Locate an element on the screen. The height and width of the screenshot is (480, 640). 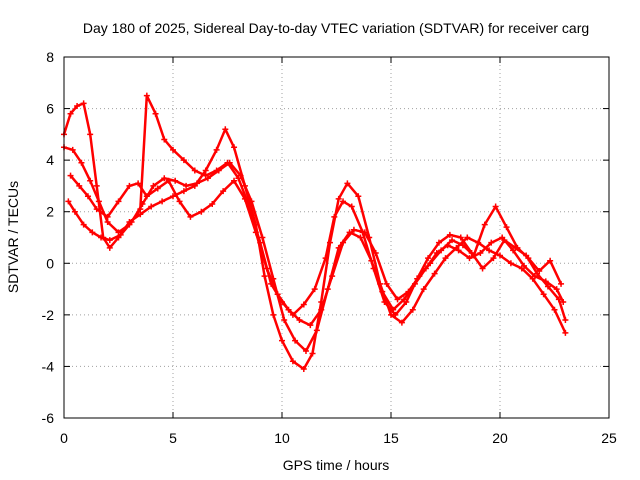
y-axis-label: SDTVAR / TECUs is located at coordinates (13, 237).